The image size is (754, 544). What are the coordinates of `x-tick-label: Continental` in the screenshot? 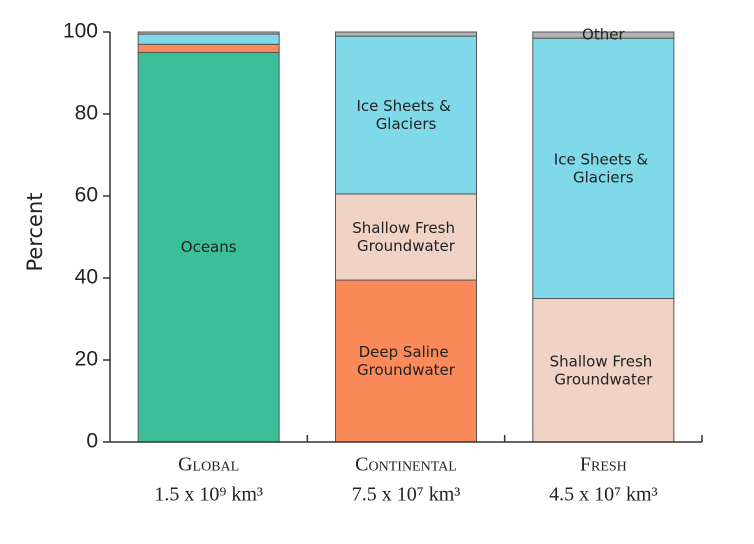 It's located at (406, 465).